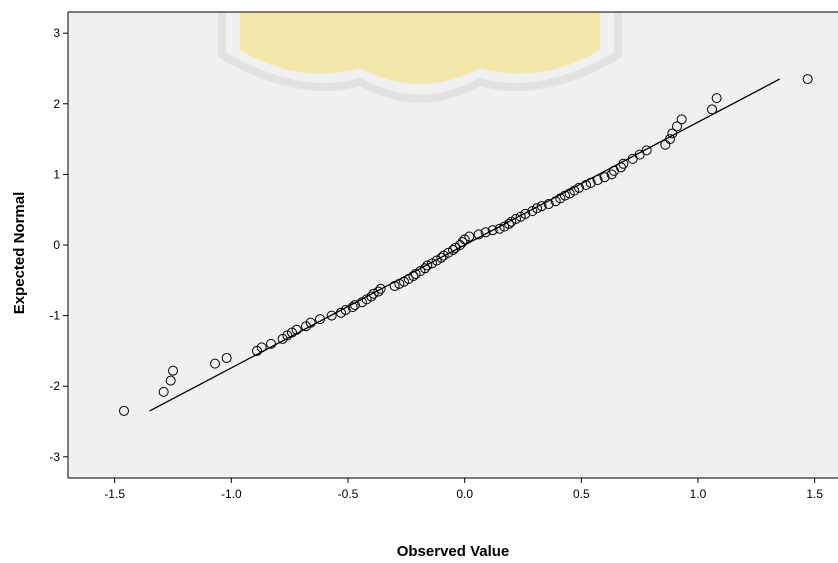  What do you see at coordinates (581, 494) in the screenshot?
I see `x-tick-label: 0.5` at bounding box center [581, 494].